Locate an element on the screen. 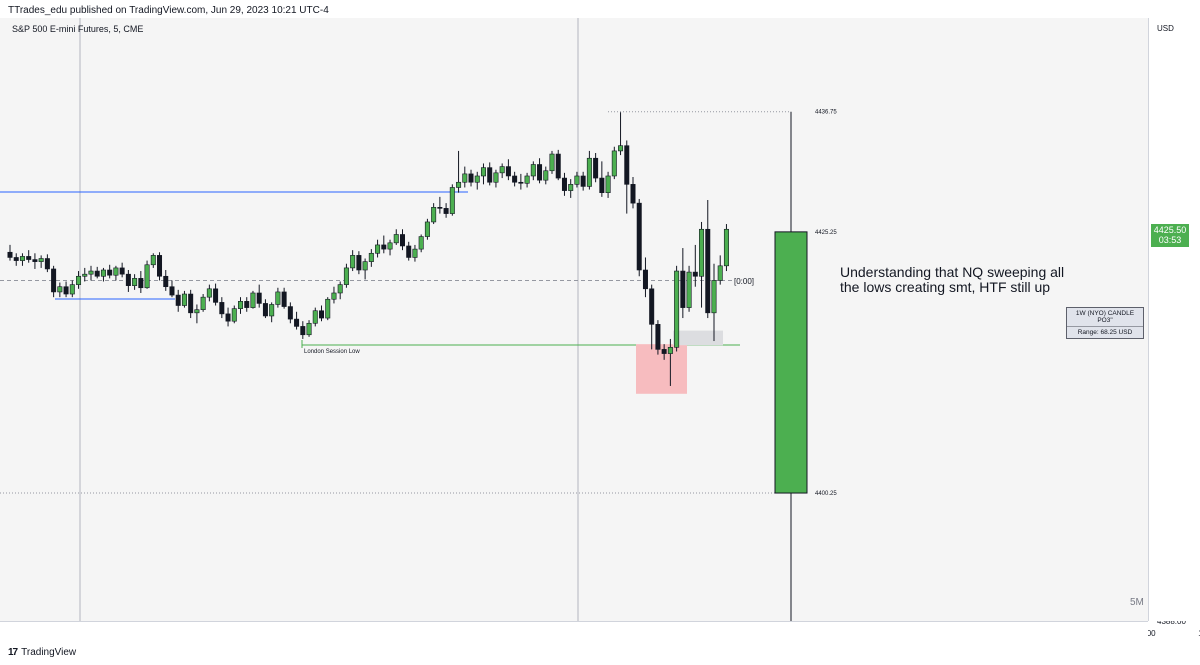 The image size is (1200, 665). grey-zone is located at coordinates (698, 338).